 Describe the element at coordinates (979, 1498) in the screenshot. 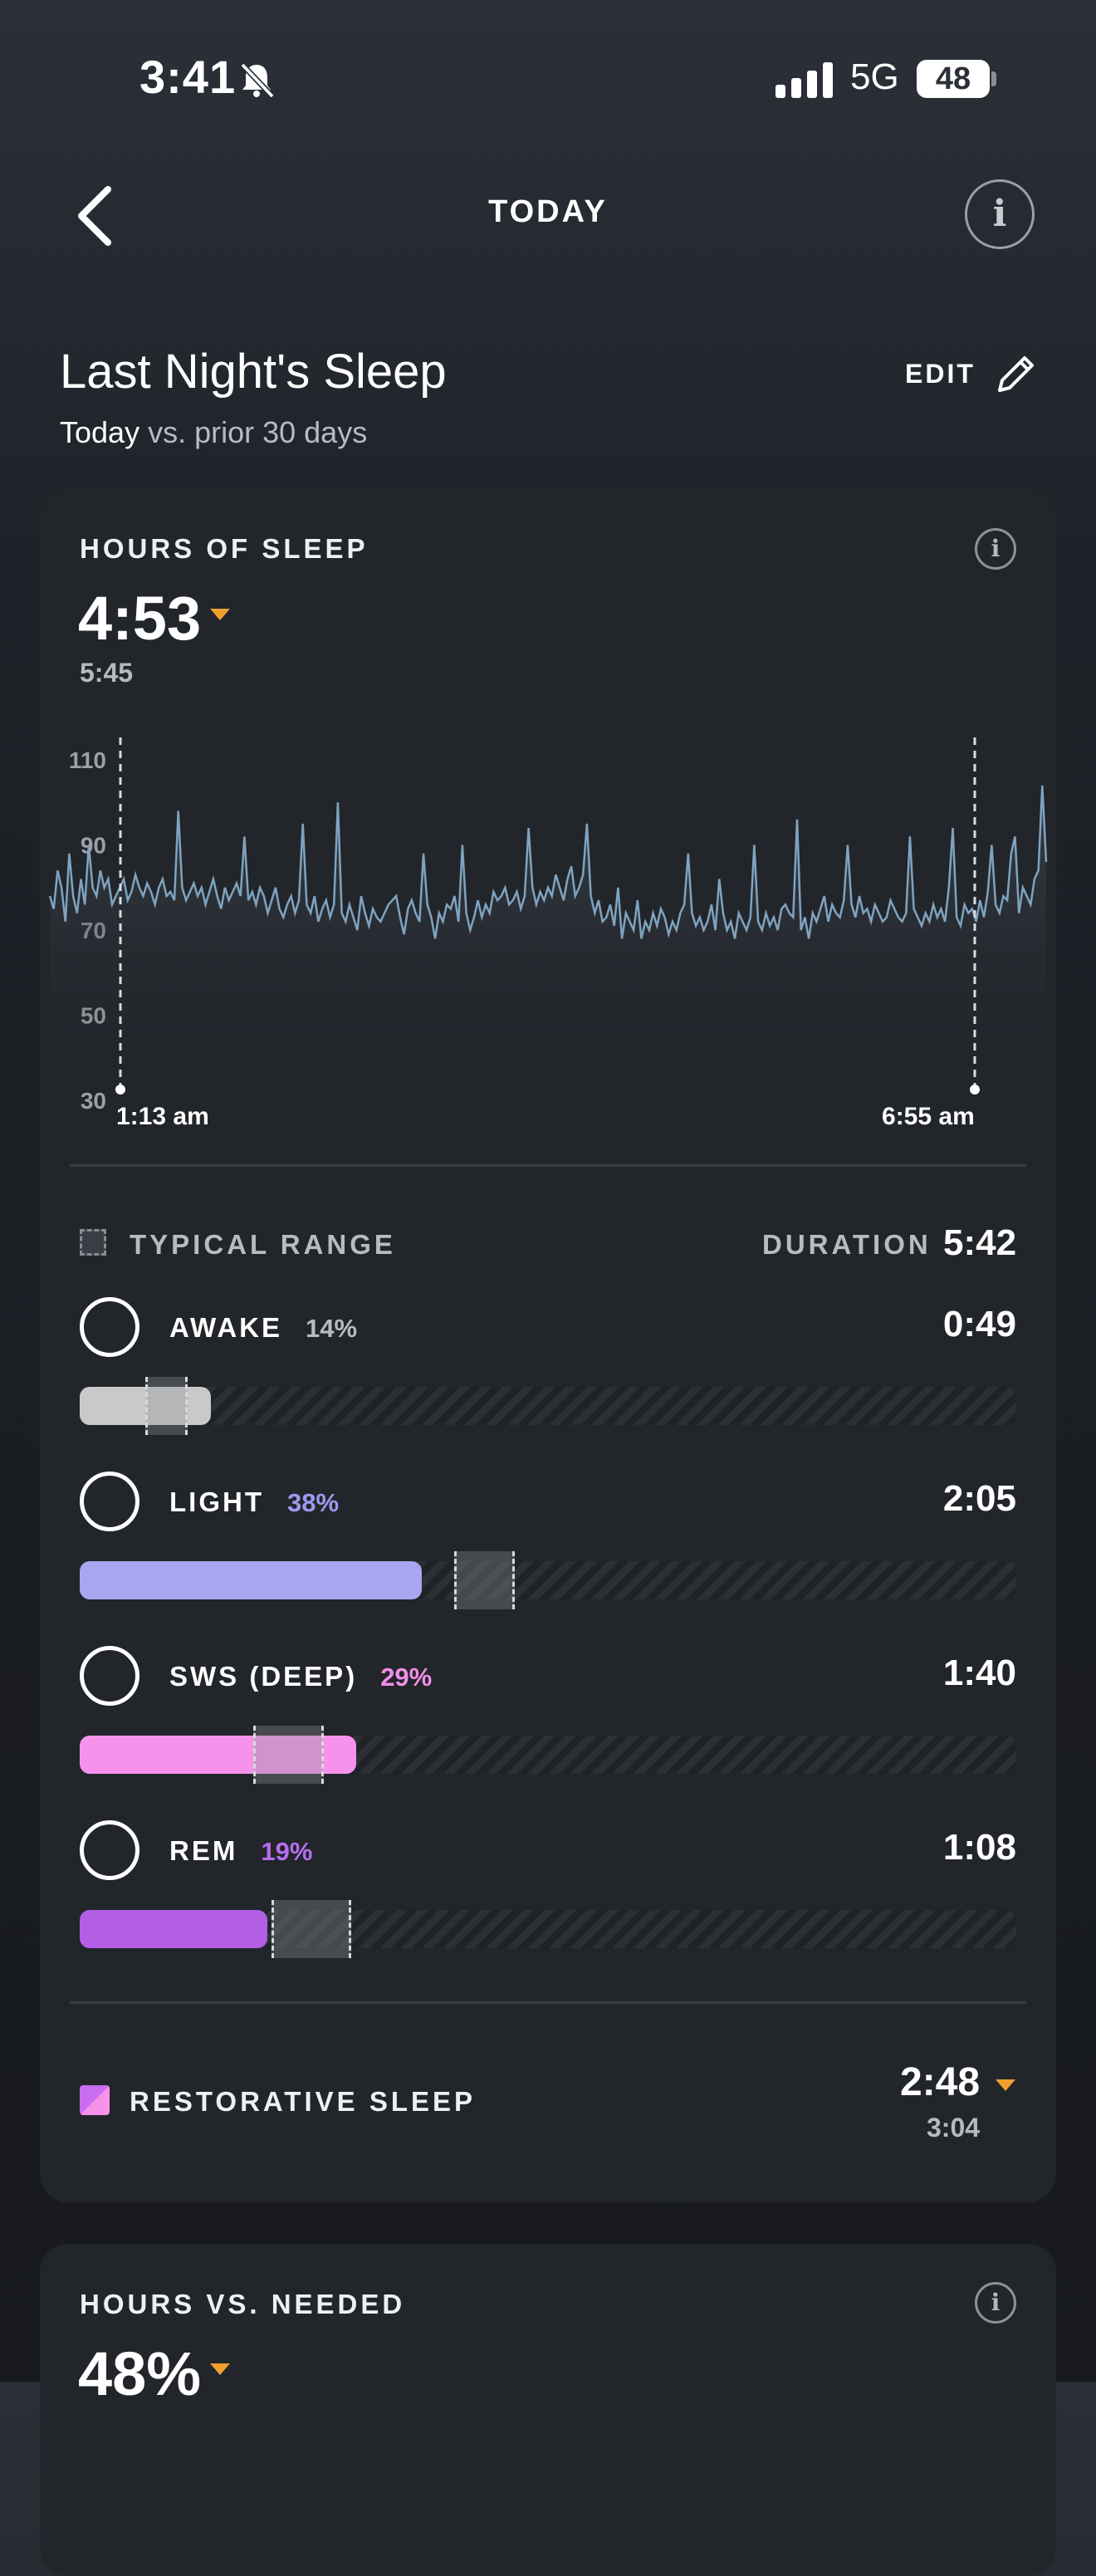

I see `stage-duration: 2:05` at that location.